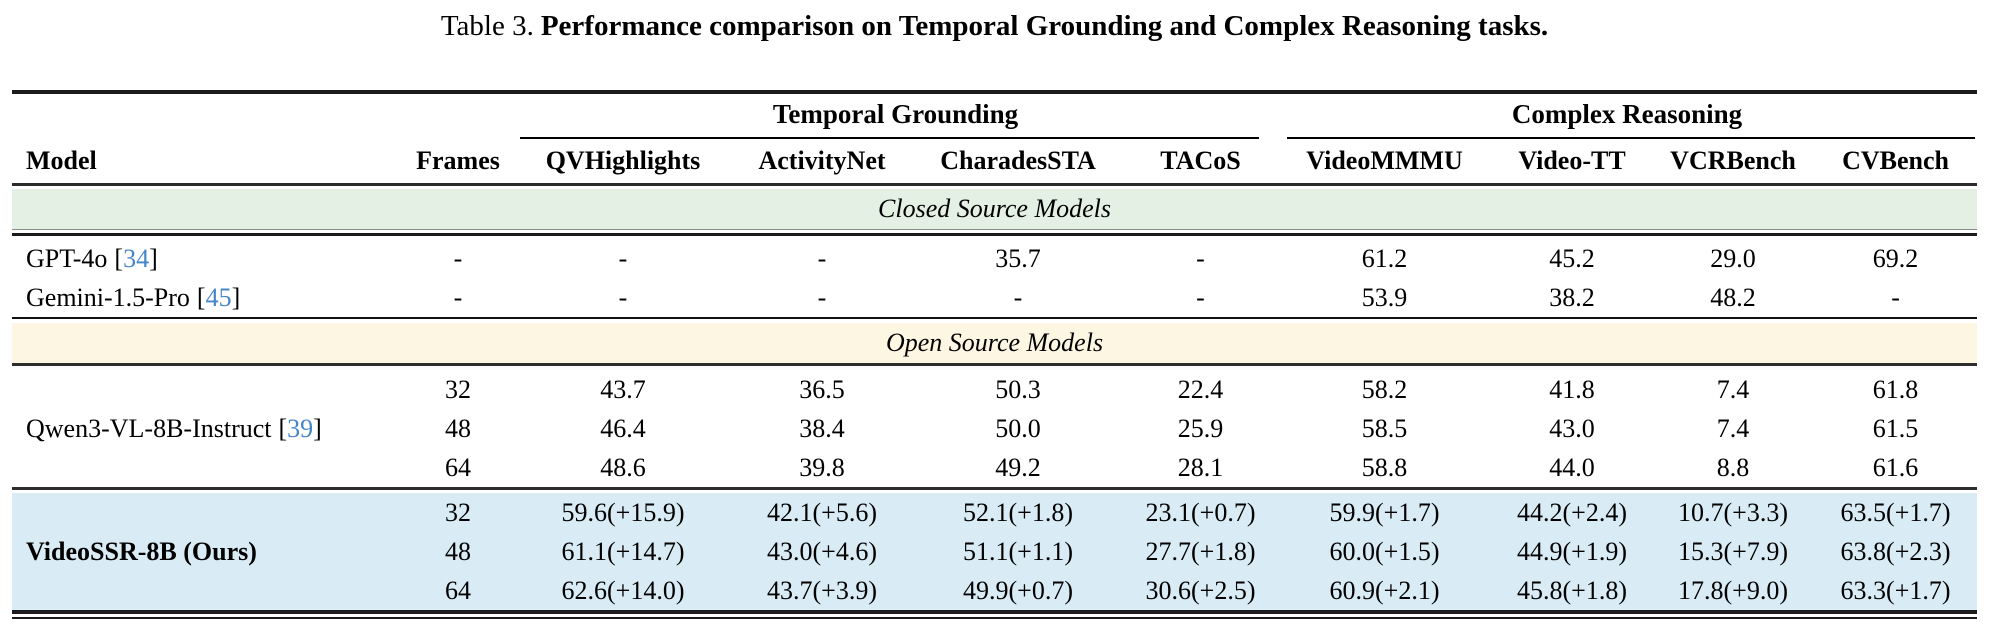  What do you see at coordinates (1018, 467) in the screenshot?
I see `metric-cell: 49.2` at bounding box center [1018, 467].